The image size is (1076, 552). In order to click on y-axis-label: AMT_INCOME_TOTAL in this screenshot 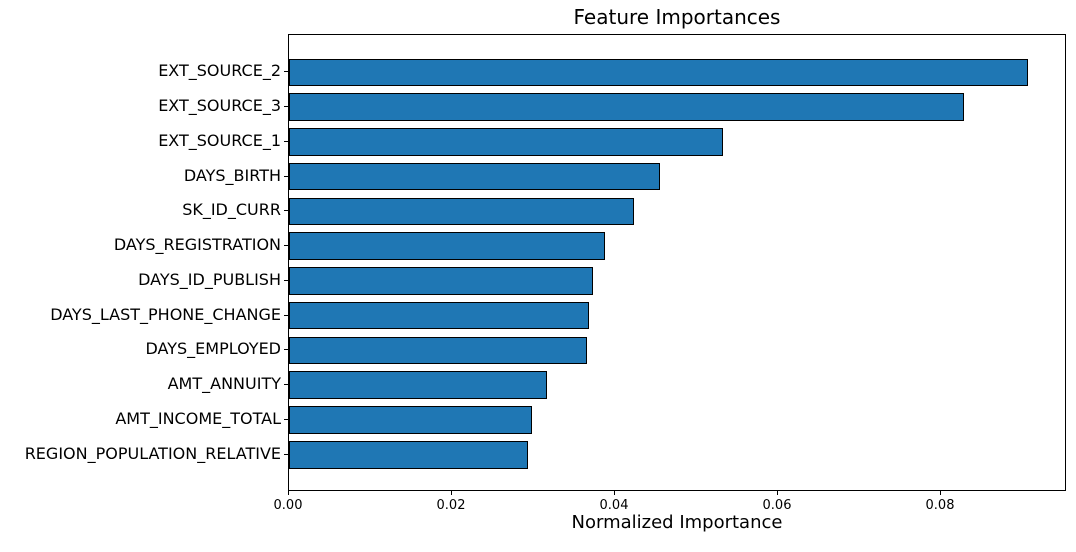, I will do `click(198, 418)`.